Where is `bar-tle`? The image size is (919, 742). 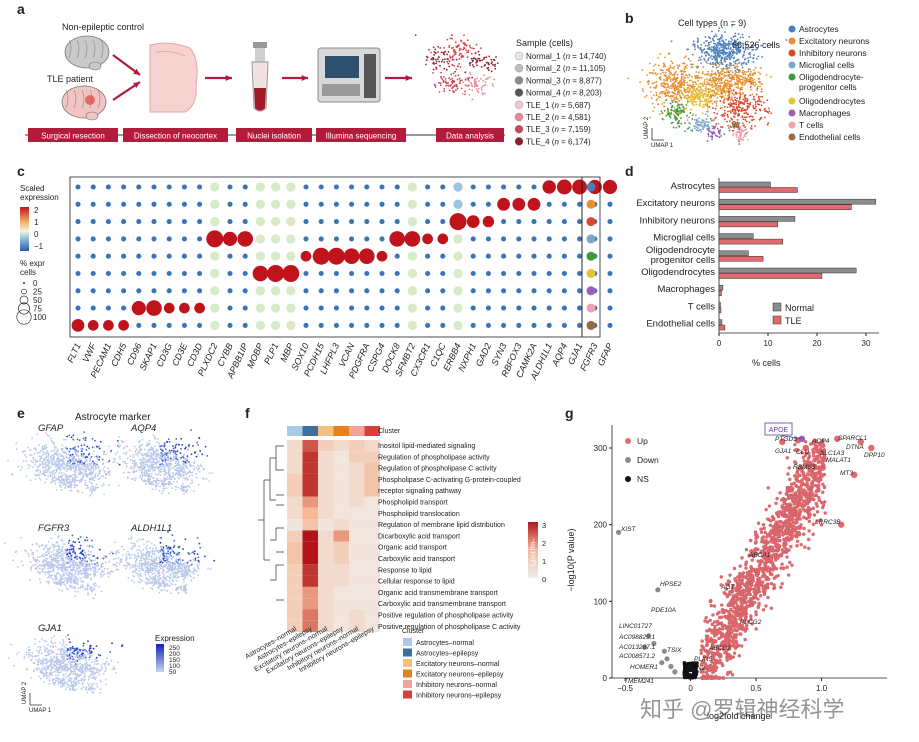 bar-tle is located at coordinates (770, 276).